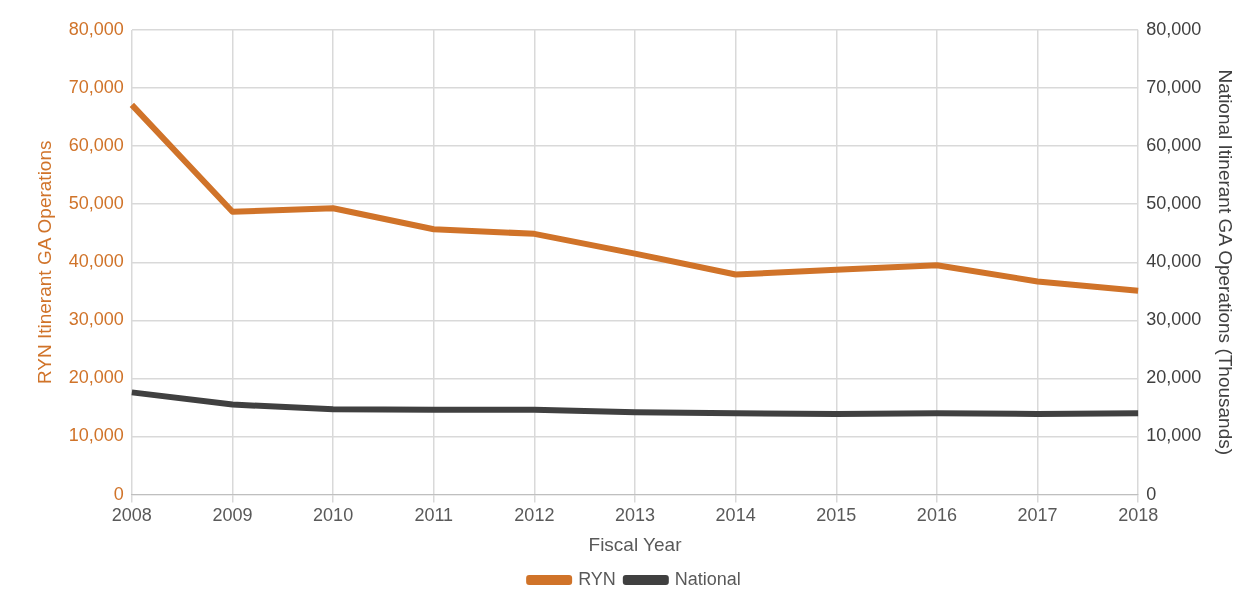 The image size is (1250, 604). Describe the element at coordinates (232, 515) in the screenshot. I see `x-tick-label: 2009` at that location.